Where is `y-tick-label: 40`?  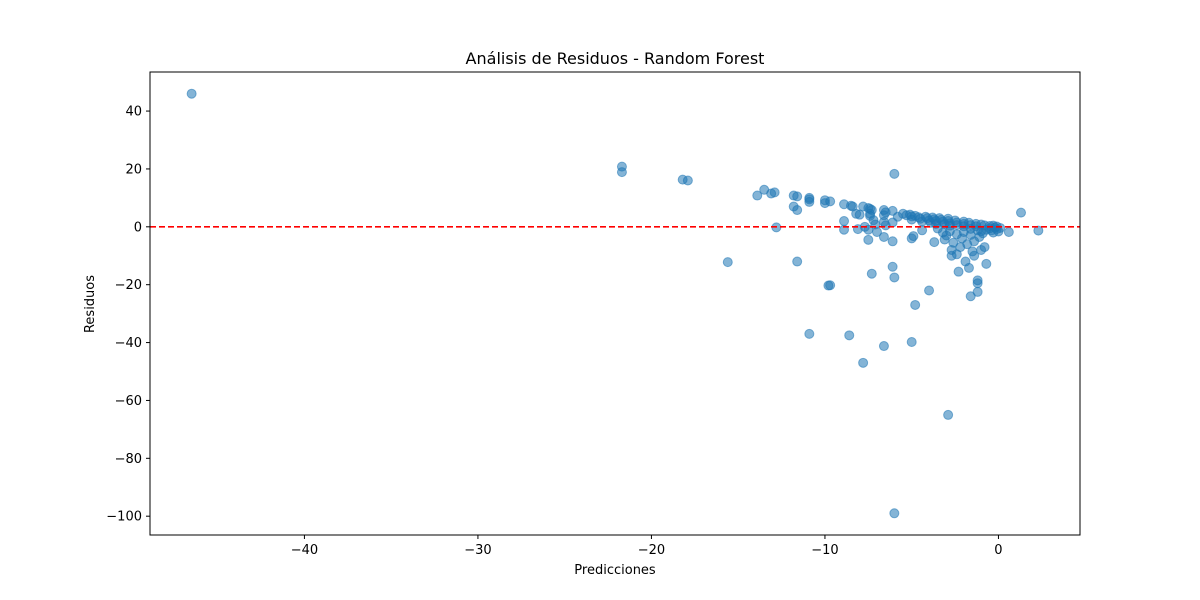
y-tick-label: 40 is located at coordinates (133, 112).